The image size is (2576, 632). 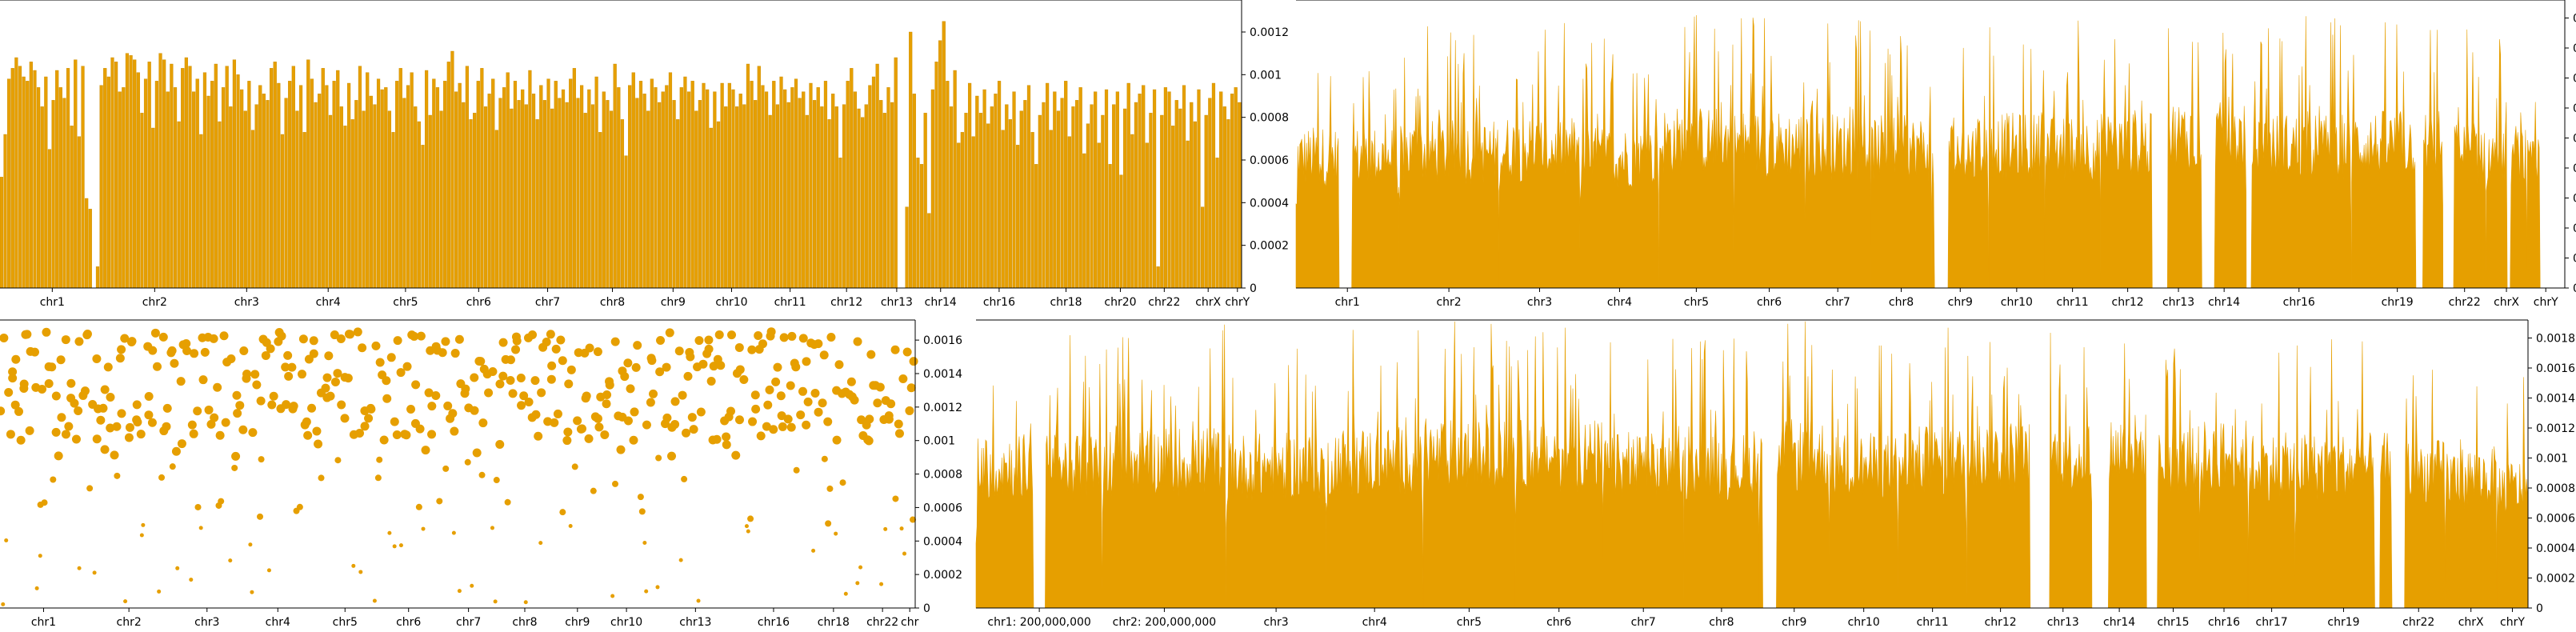 I want to click on area-panel-x-tick-label: chr1, so click(x=1347, y=302).